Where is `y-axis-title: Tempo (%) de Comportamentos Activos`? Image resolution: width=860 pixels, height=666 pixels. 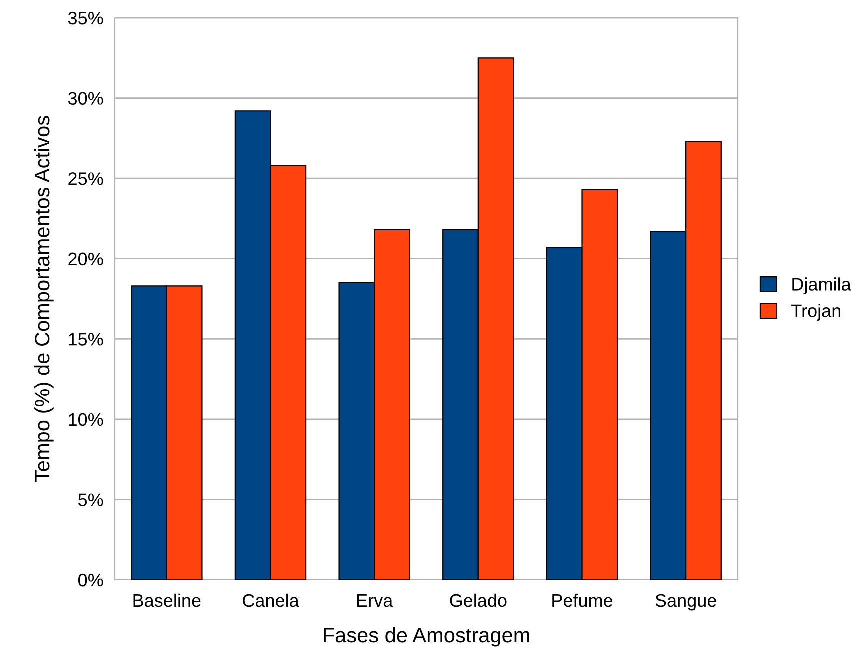 y-axis-title: Tempo (%) de Comportamentos Activos is located at coordinates (44, 299).